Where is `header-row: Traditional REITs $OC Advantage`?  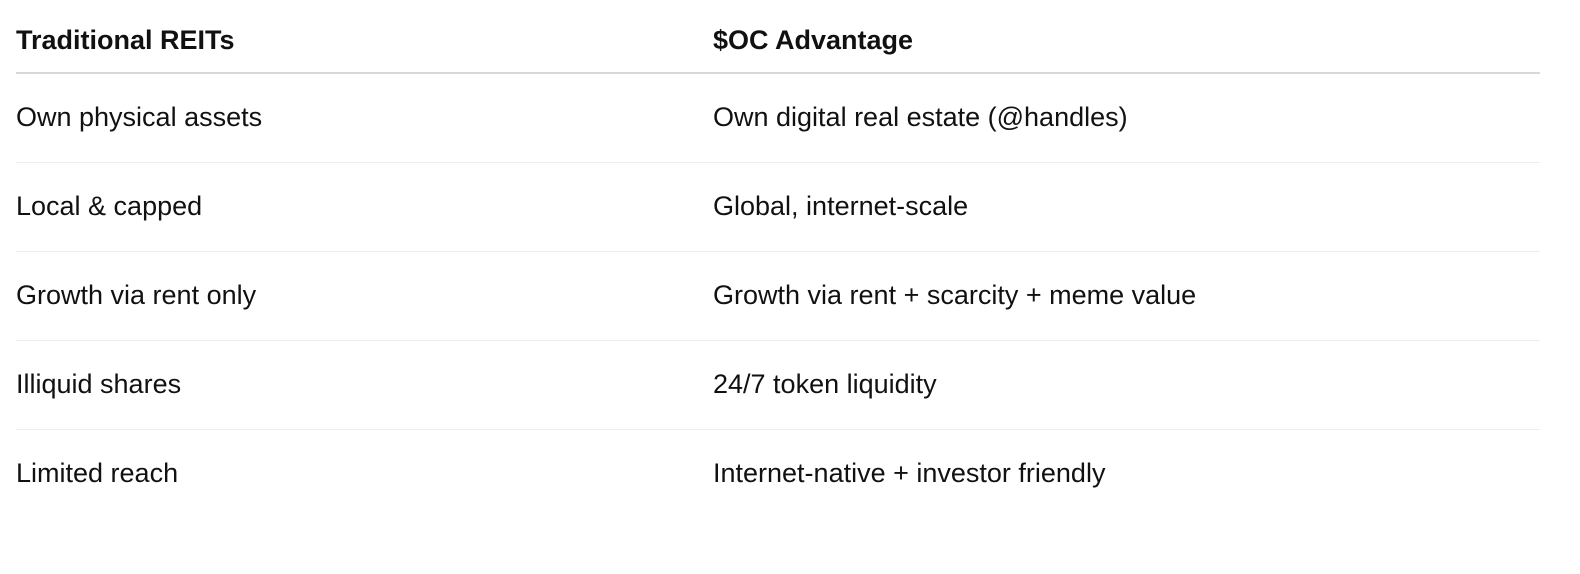 header-row: Traditional REITs $OC Advantage is located at coordinates (778, 37).